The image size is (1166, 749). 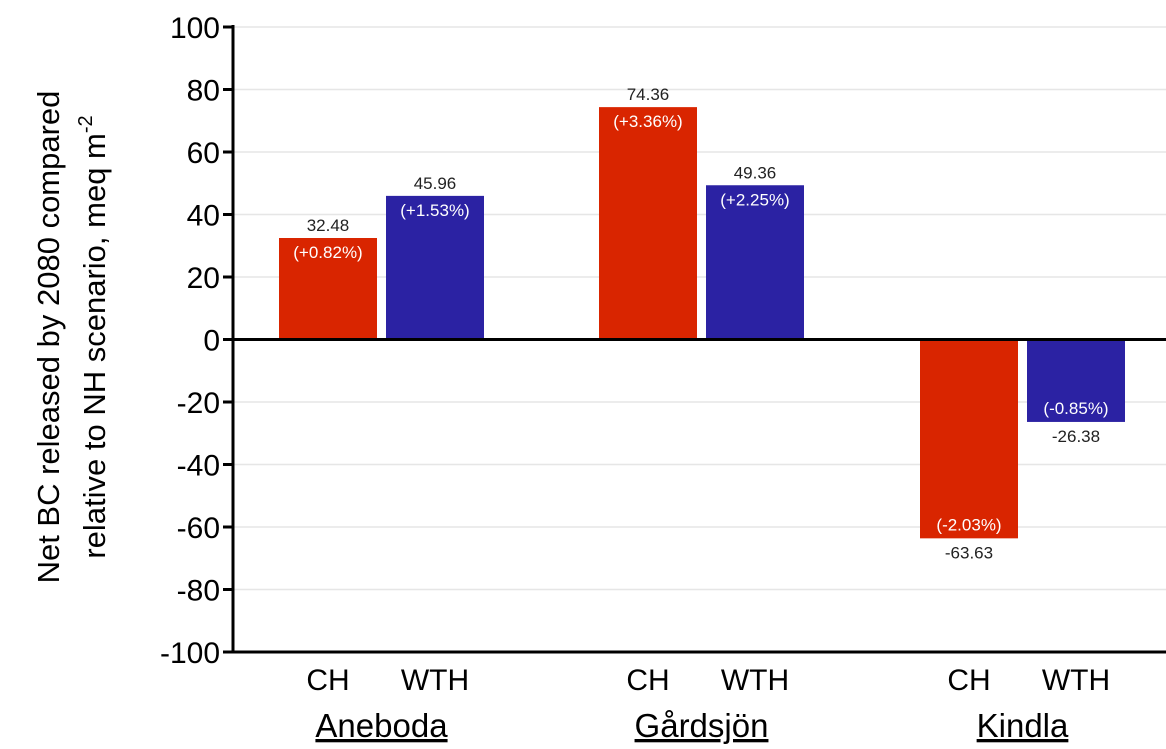 What do you see at coordinates (203, 153) in the screenshot?
I see `y-tick-label: 60` at bounding box center [203, 153].